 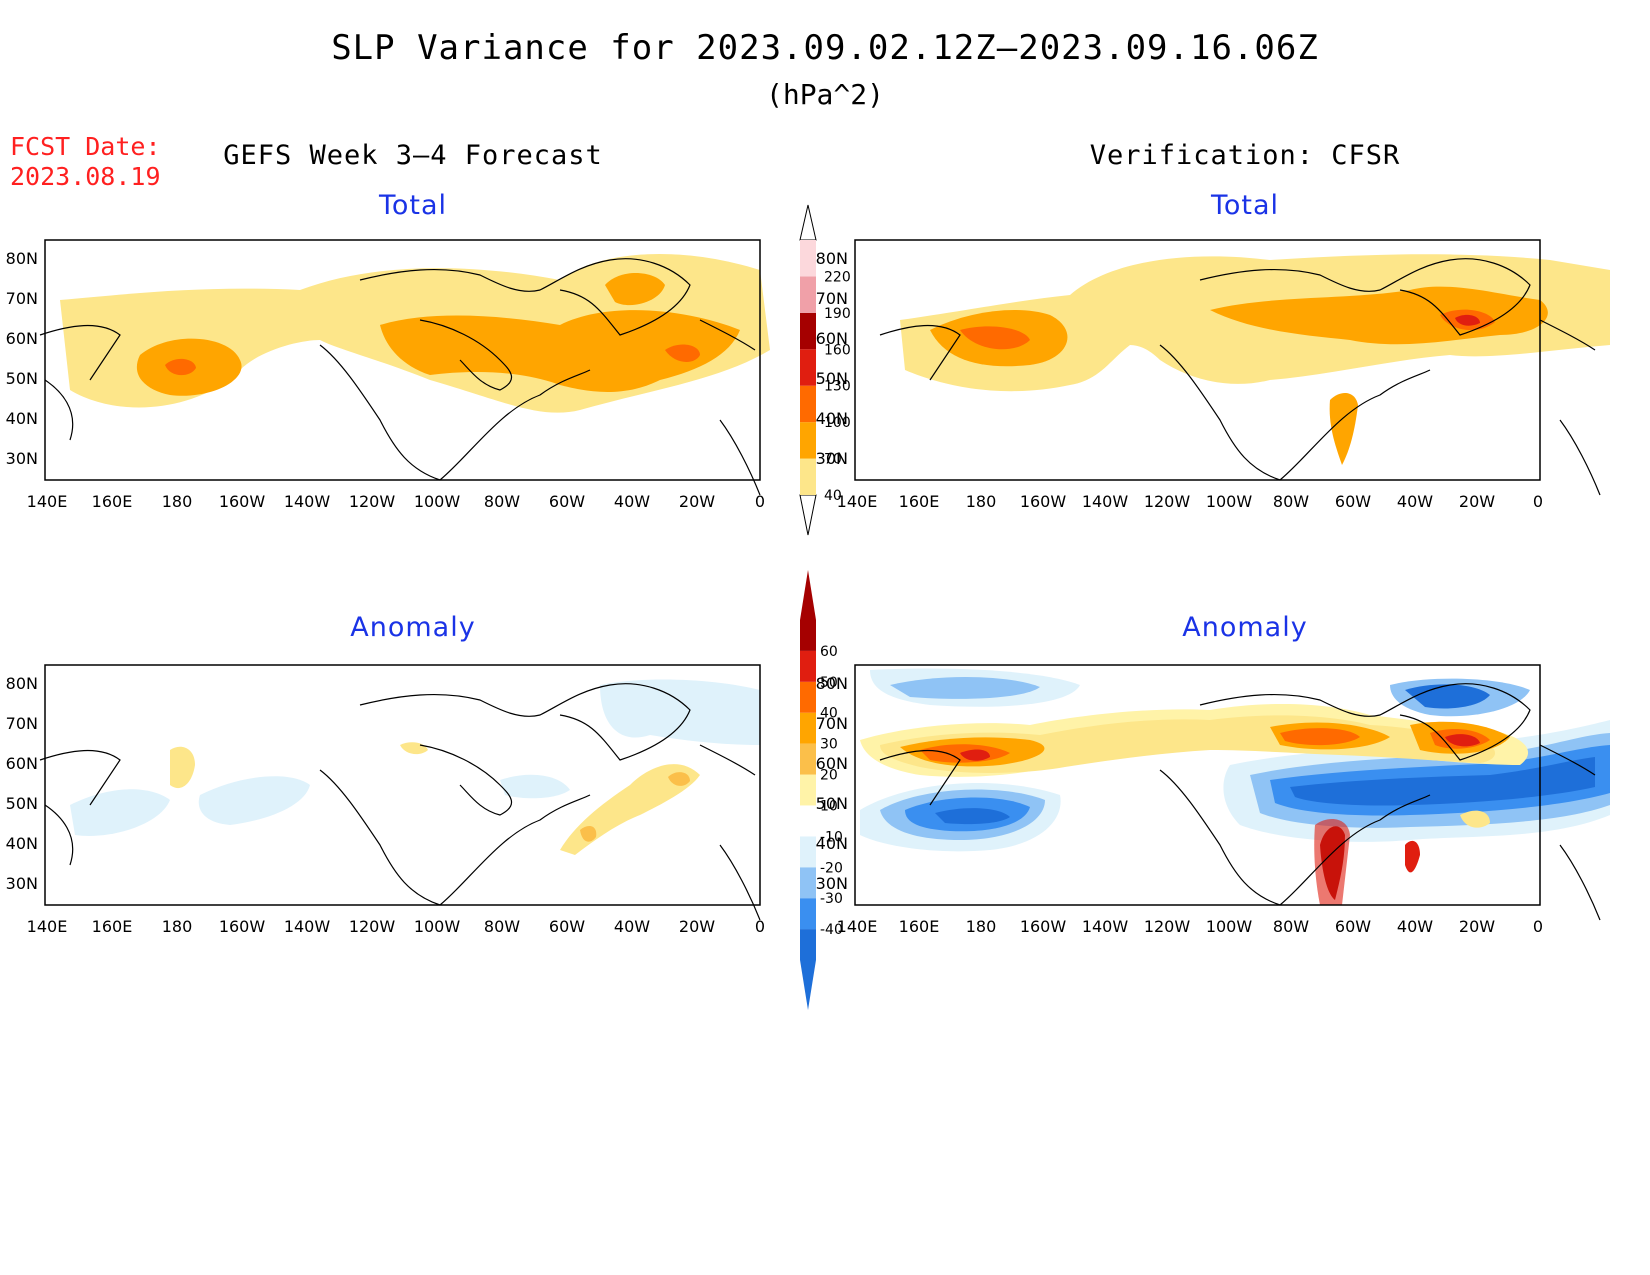 I want to click on shading-verification-anomaly, so click(x=1235, y=786).